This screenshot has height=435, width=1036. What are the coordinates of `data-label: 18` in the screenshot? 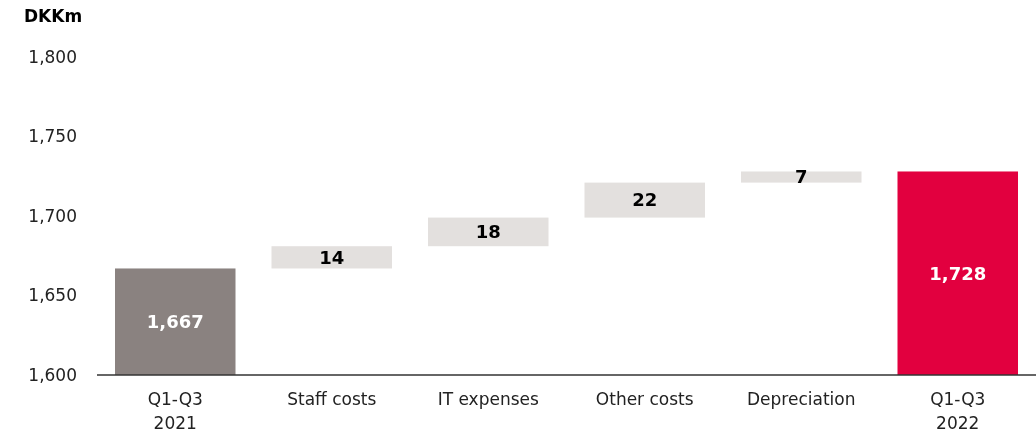 It's located at (488, 232).